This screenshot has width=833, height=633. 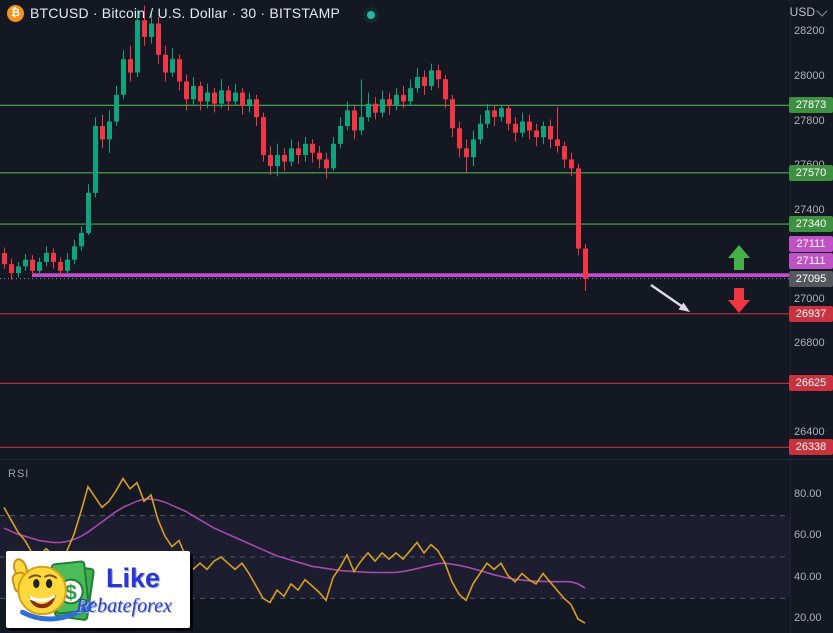 What do you see at coordinates (371, 15) in the screenshot?
I see `market-status-icon` at bounding box center [371, 15].